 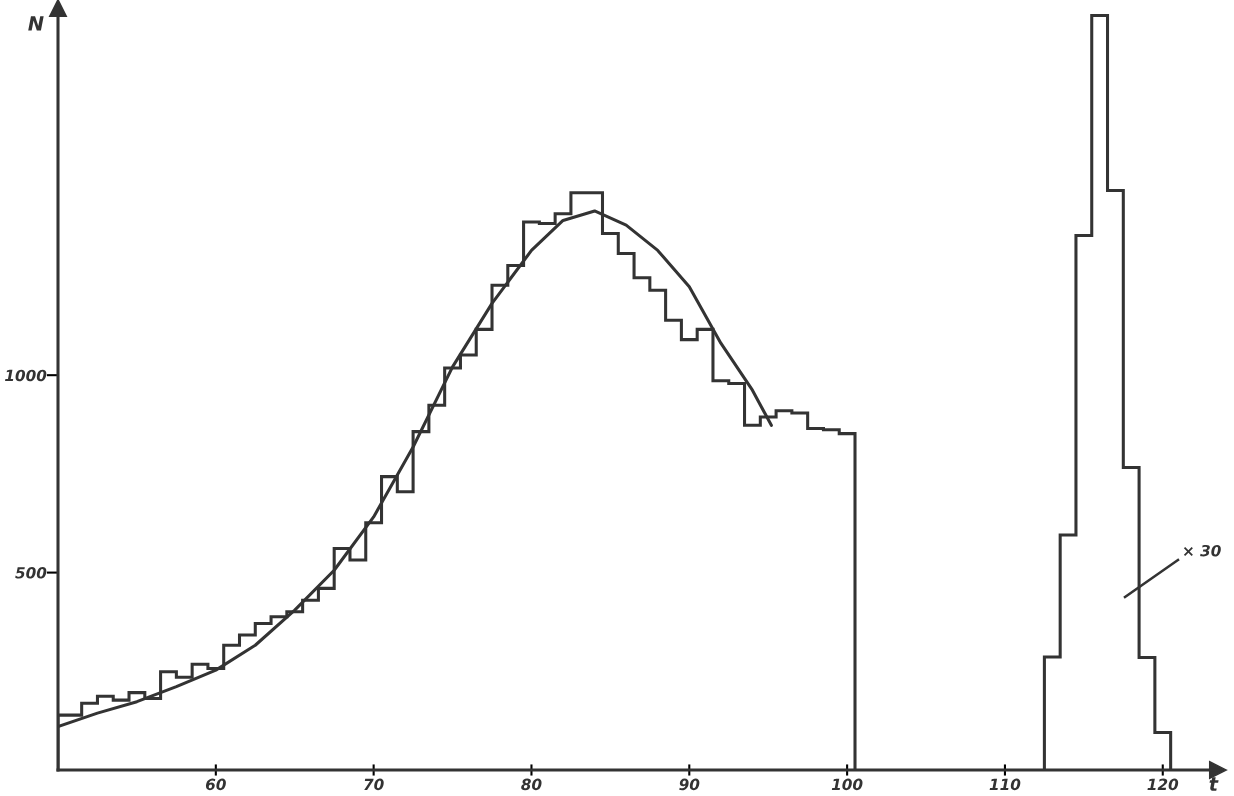 I want to click on y-tick-label: 1000, so click(x=26, y=375).